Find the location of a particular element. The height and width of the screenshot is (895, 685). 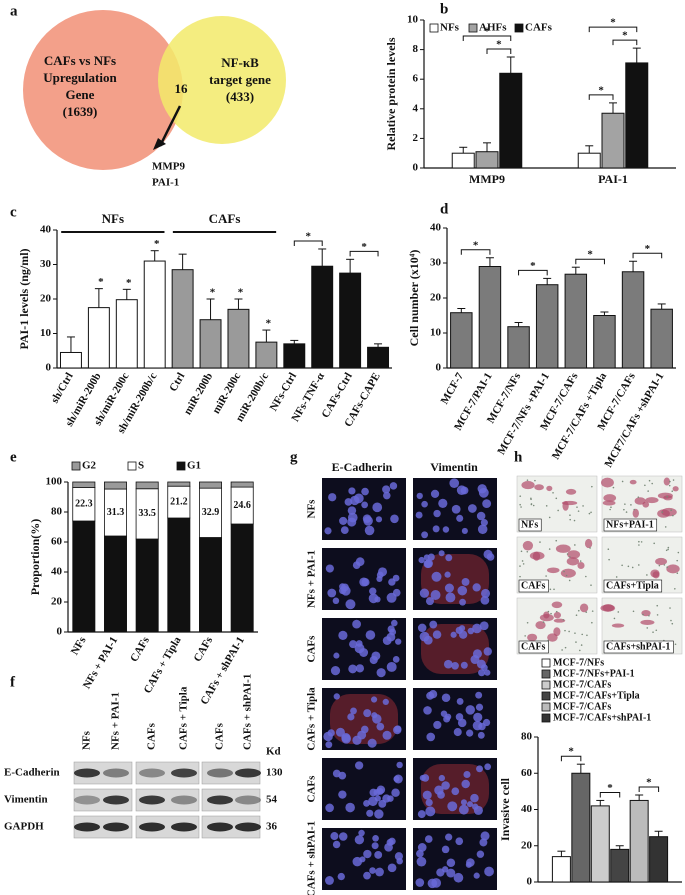

invasion-label: CAFs is located at coordinates (533, 585).